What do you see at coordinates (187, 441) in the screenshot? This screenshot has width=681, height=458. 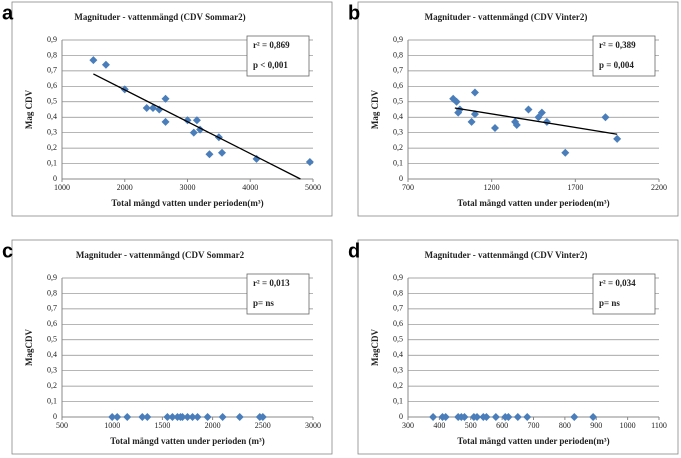 I see `x-axis-label: Total mängd vatten under perioden (m³)` at bounding box center [187, 441].